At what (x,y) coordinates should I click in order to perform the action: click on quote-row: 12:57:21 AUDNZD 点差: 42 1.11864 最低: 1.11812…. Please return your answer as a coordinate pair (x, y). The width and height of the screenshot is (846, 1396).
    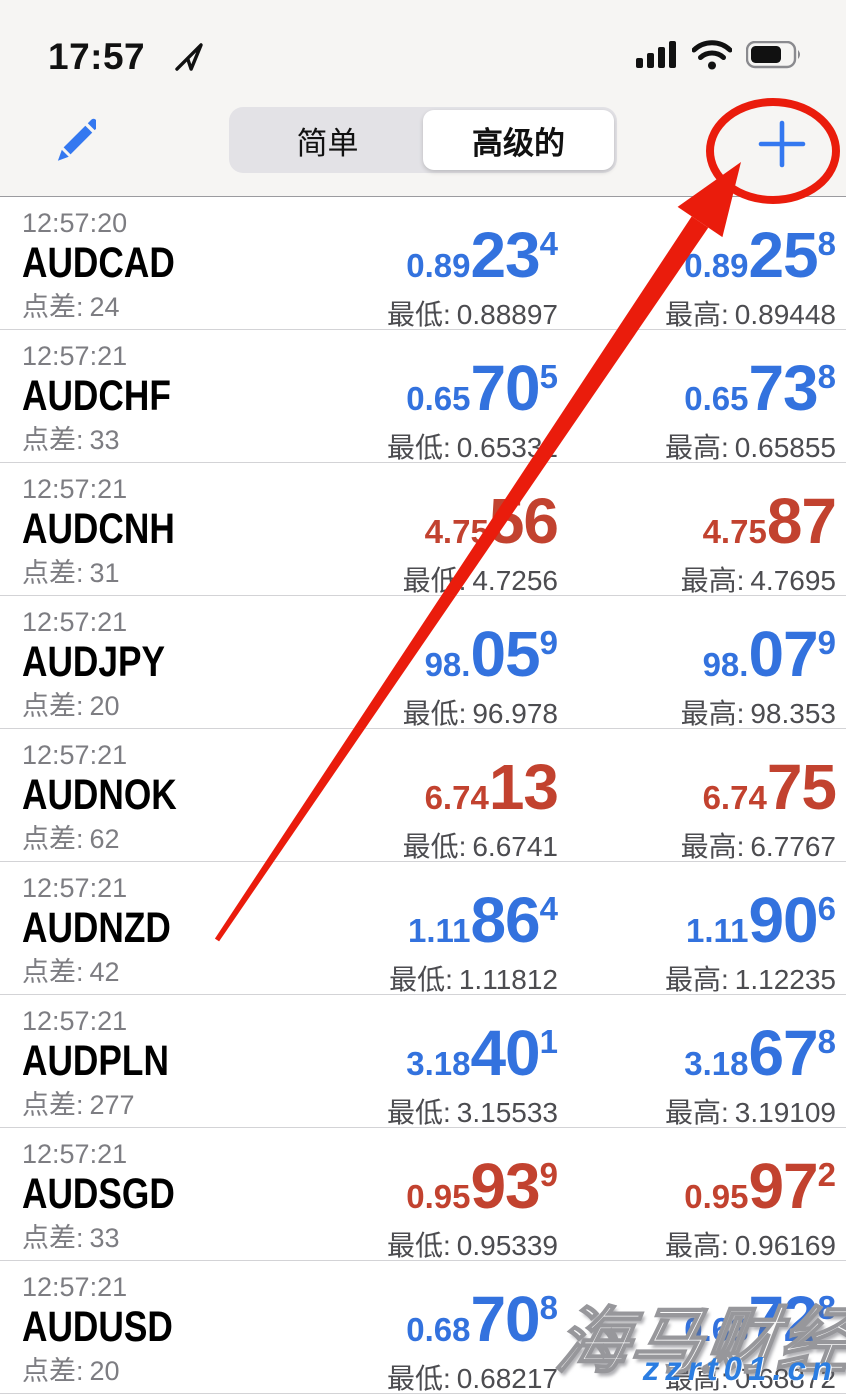
    Looking at the image, I should click on (423, 928).